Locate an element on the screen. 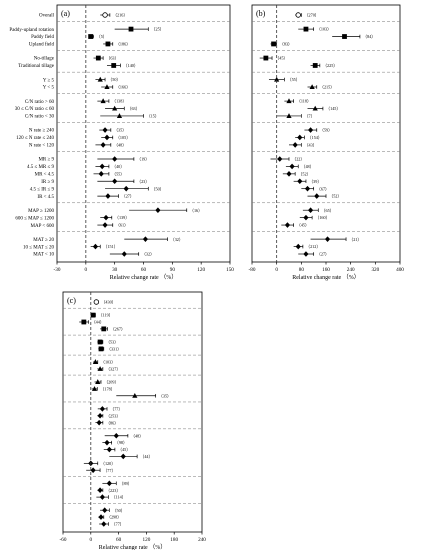 This screenshot has height=550, width=429. sample-size-label: （216） is located at coordinates (120, 15).